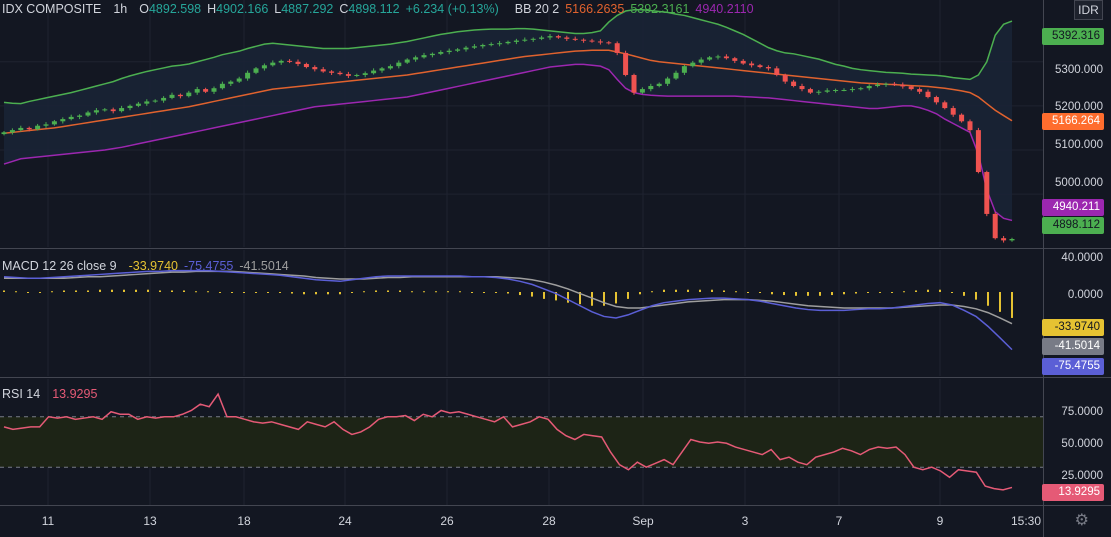  What do you see at coordinates (839, 521) in the screenshot?
I see `x-axis-label: 7` at bounding box center [839, 521].